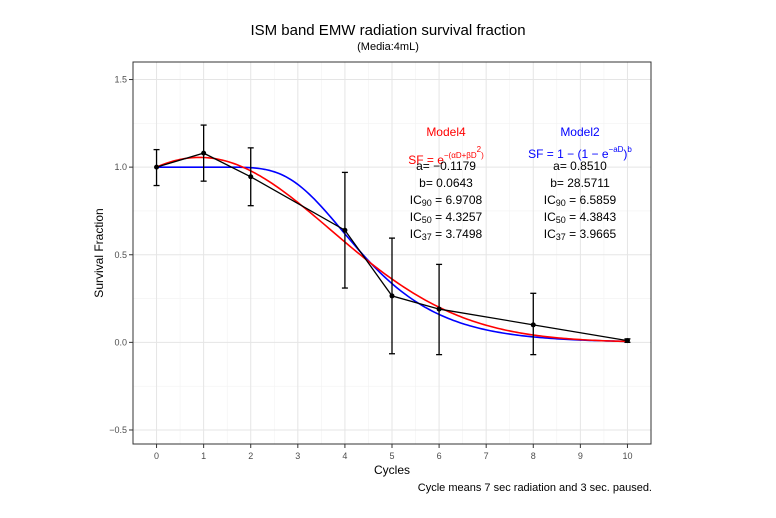  I want to click on model4-ic50-value: = 4.3257, so click(457, 217).